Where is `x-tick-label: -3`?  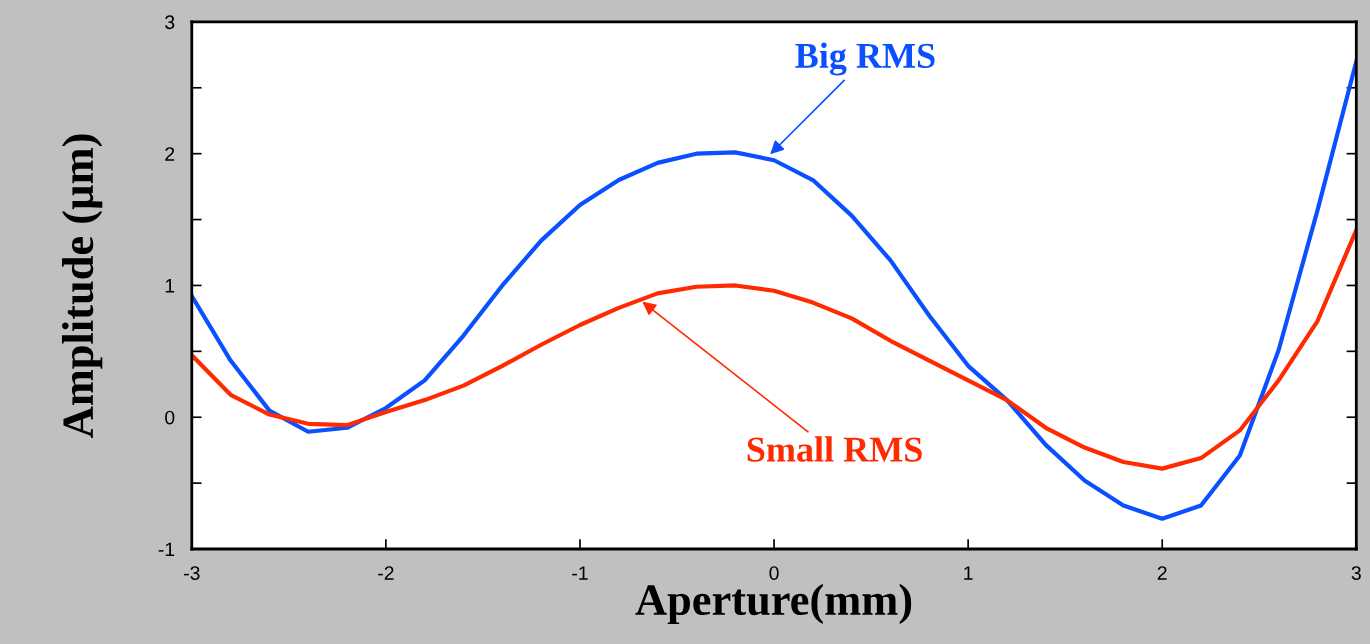 x-tick-label: -3 is located at coordinates (192, 573).